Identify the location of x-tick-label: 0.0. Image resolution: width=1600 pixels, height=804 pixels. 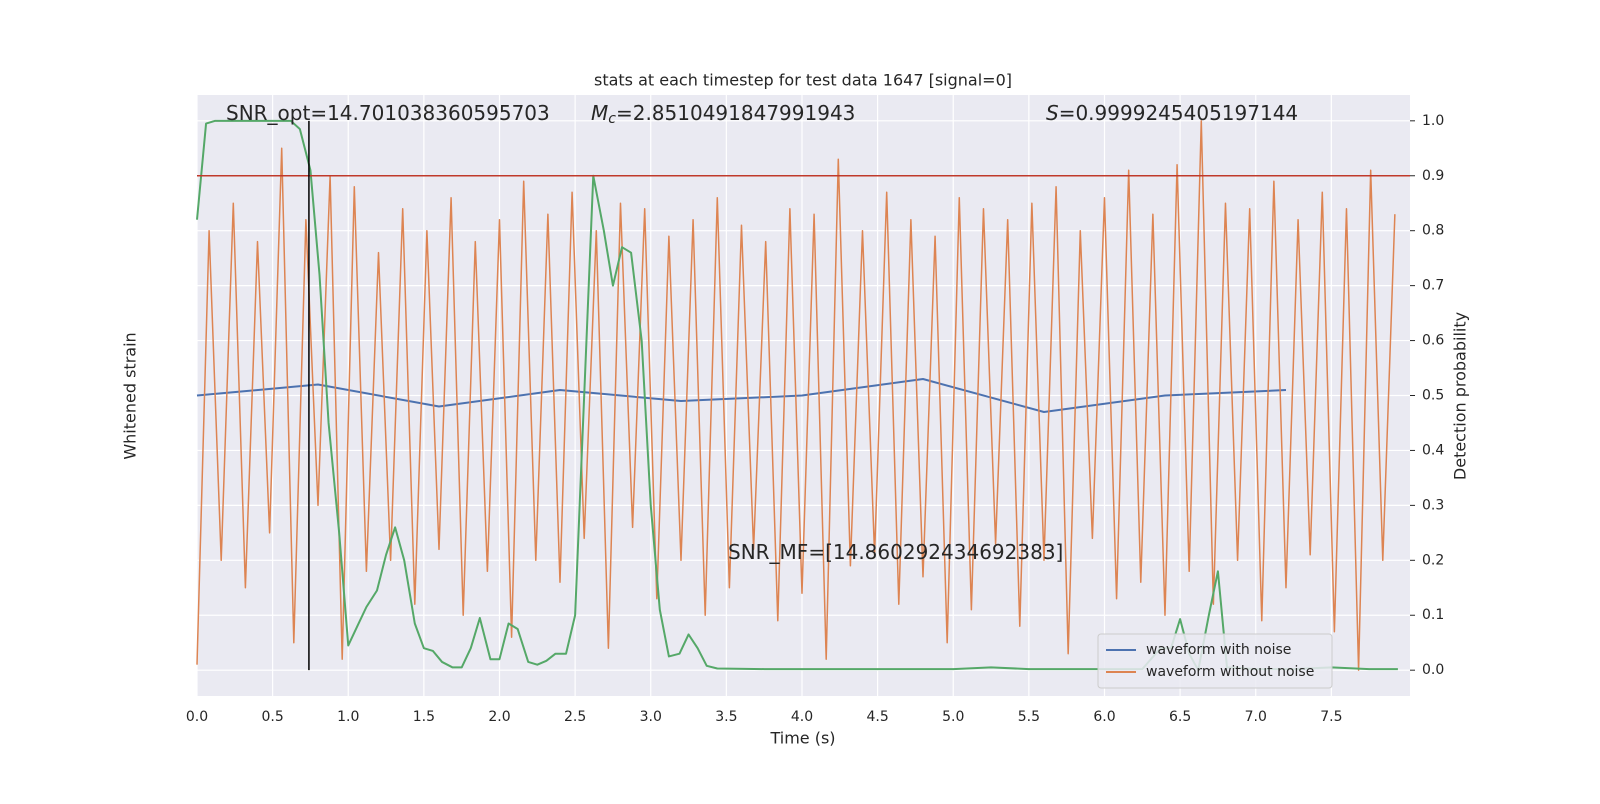
(197, 717).